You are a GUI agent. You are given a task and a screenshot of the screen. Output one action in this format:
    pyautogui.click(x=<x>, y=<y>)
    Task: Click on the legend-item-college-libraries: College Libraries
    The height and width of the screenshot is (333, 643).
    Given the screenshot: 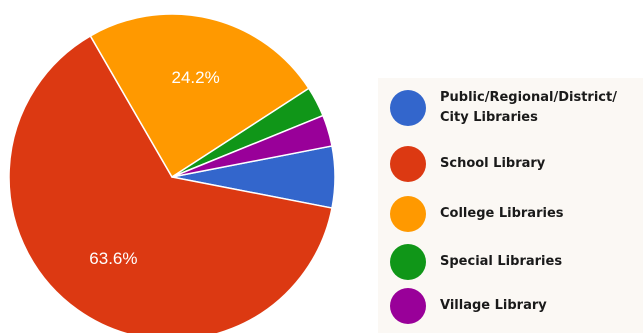 What is the action you would take?
    pyautogui.click(x=515, y=214)
    